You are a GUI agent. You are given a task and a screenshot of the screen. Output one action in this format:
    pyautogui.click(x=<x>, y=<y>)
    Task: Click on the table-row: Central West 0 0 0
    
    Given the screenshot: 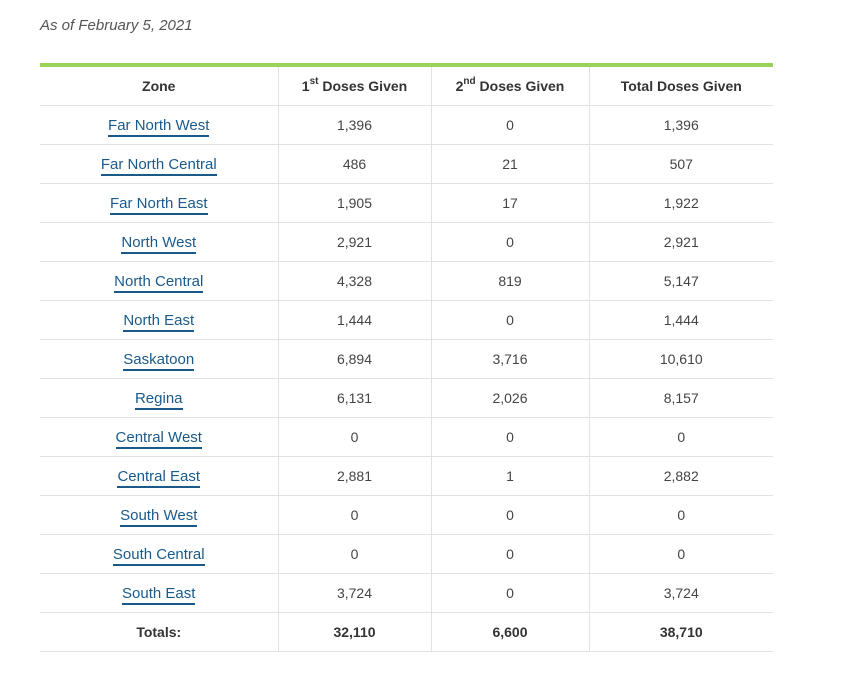 What is the action you would take?
    pyautogui.click(x=406, y=437)
    